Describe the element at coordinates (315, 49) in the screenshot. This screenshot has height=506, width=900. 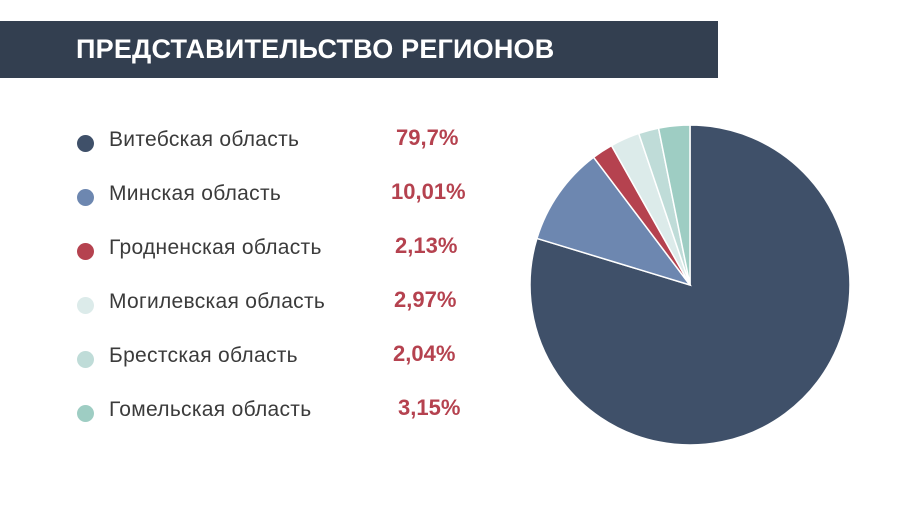
I see `page-title: ПРЕДСТАВИТЕЛЬСТВО РЕГИОНОВ` at that location.